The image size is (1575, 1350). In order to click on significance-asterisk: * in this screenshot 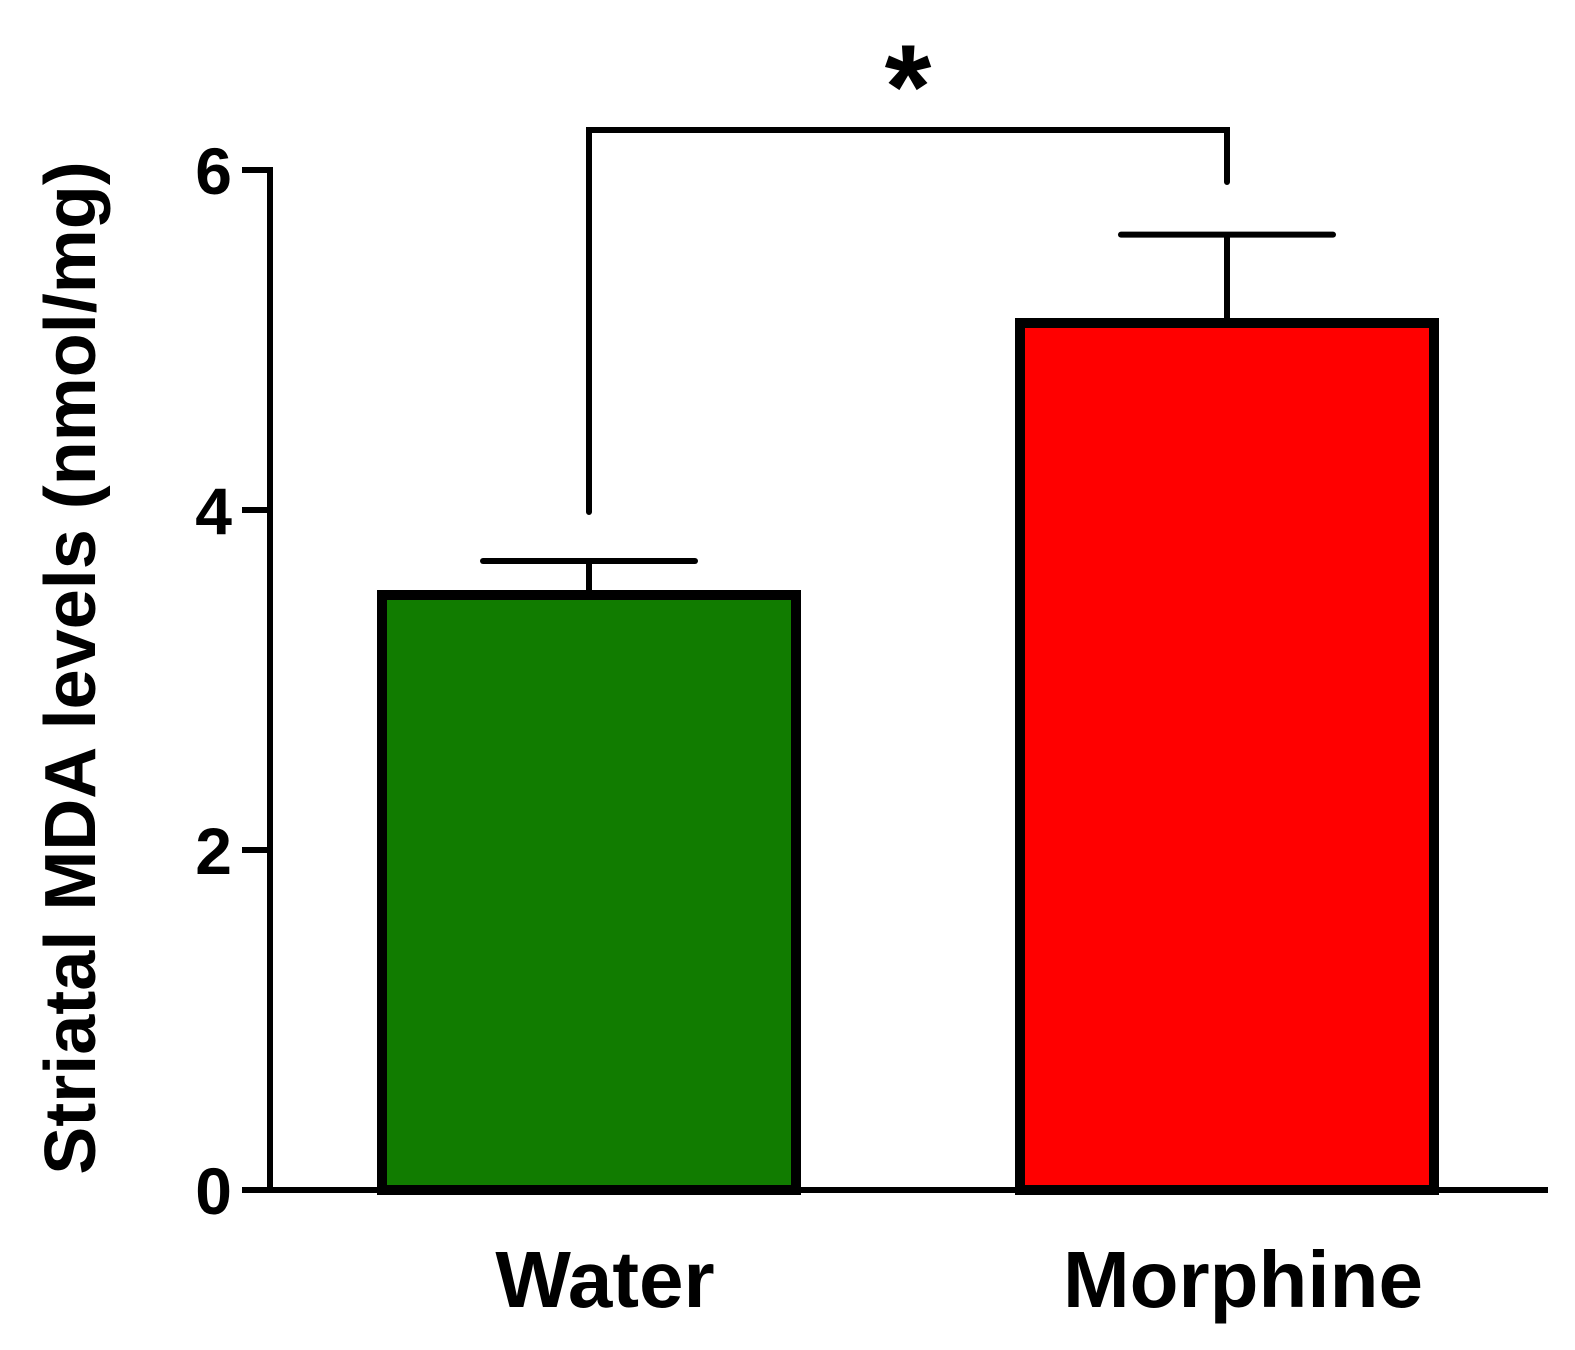, I will do `click(908, 87)`.